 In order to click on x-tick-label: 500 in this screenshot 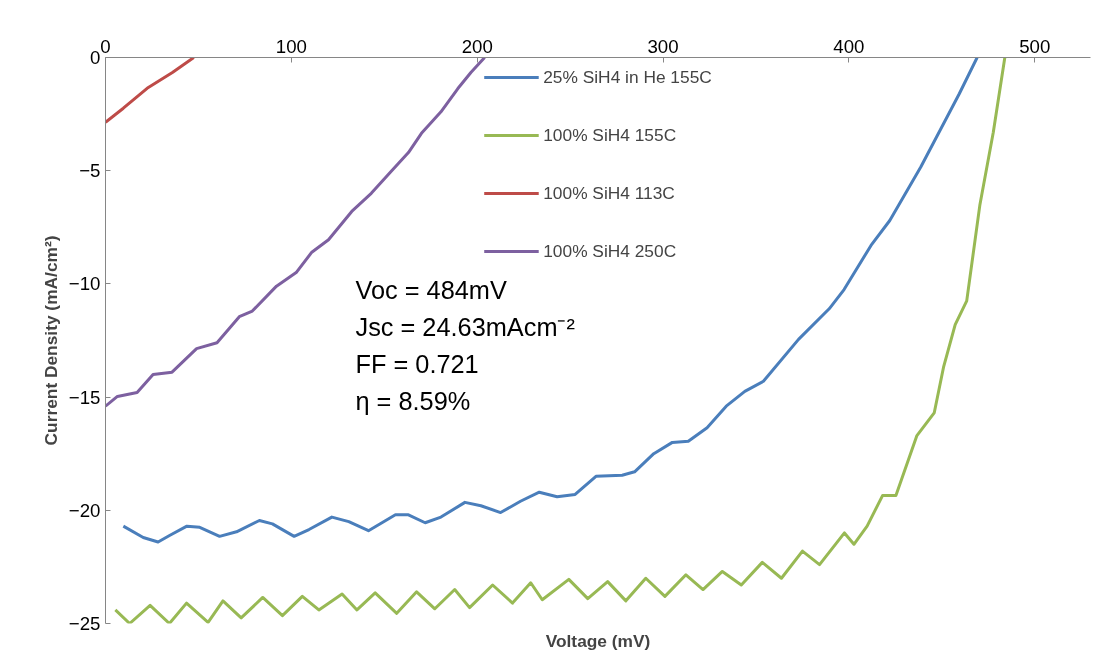, I will do `click(1035, 46)`.